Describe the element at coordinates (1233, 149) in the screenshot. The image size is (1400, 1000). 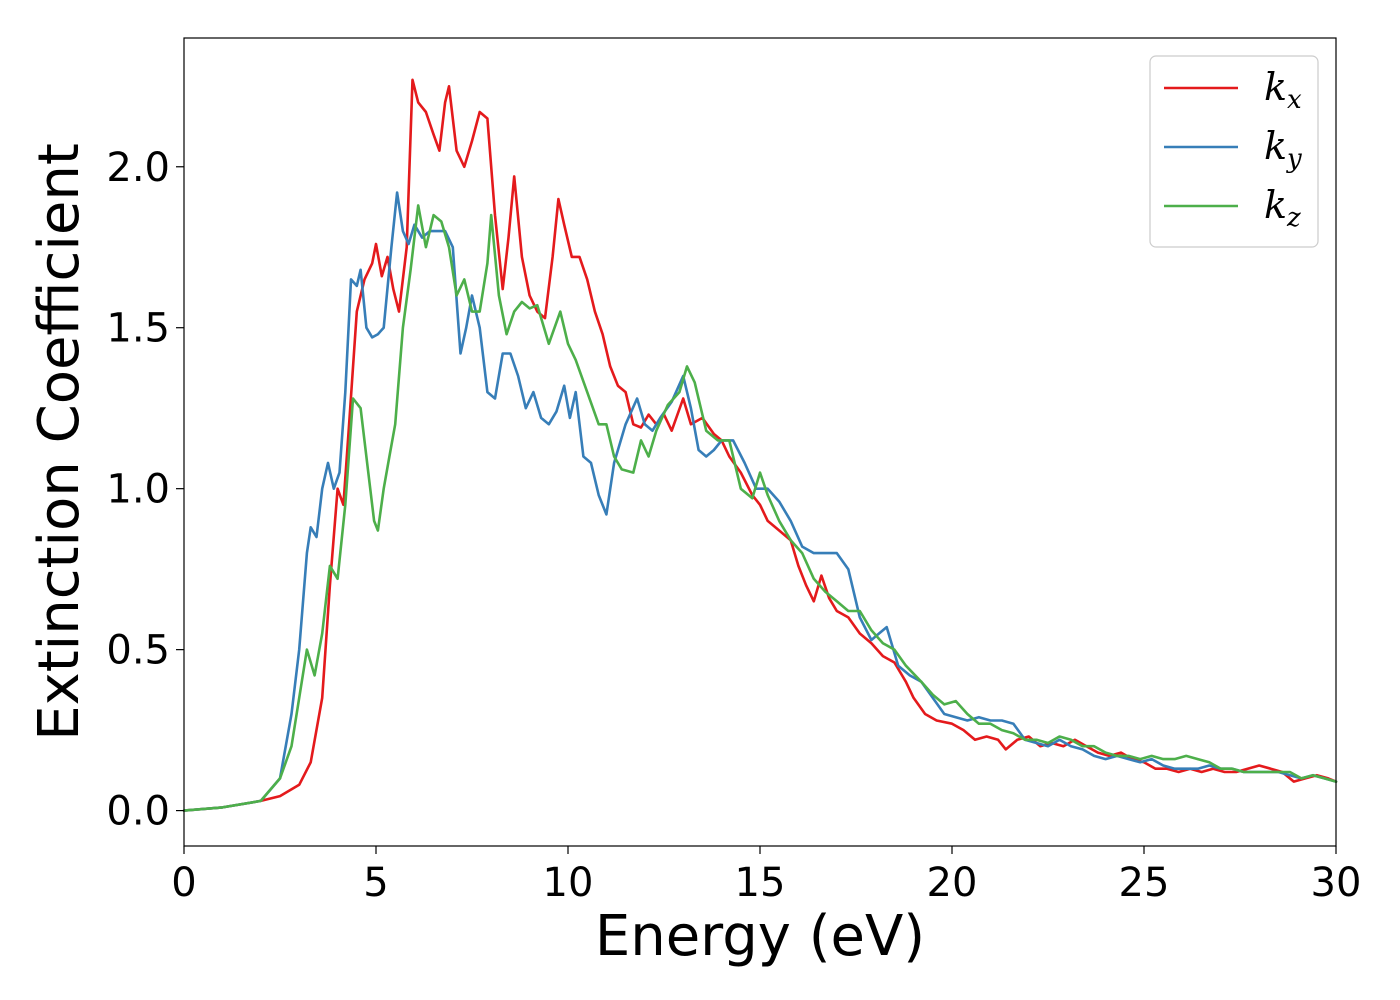
I see `legend-entry-k-y: ky` at that location.